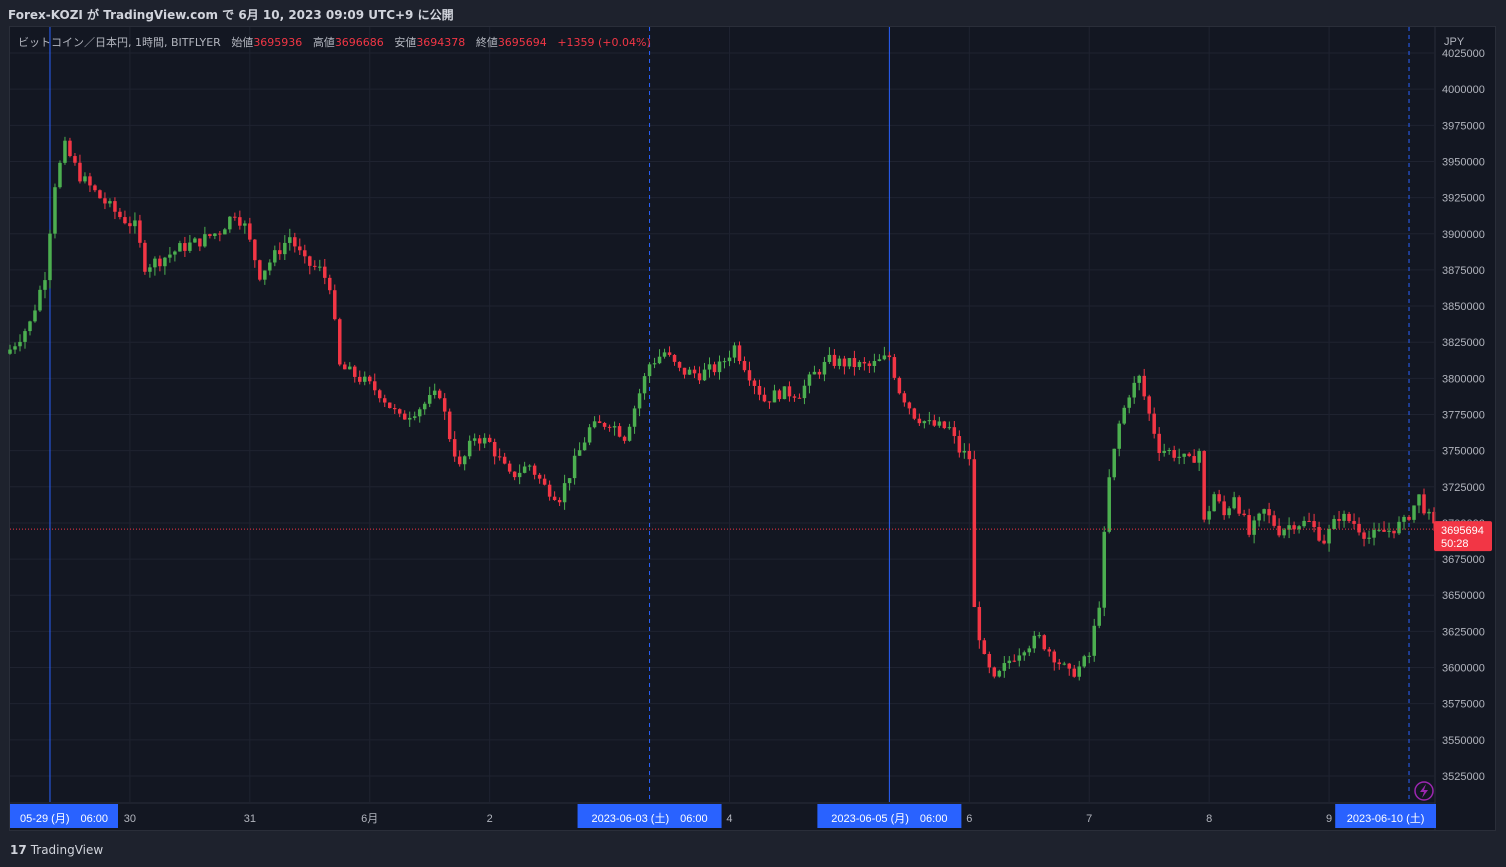  Describe the element at coordinates (889, 819) in the screenshot. I see `time-highlight-label: 2023-06-05 (月) 06:00` at that location.